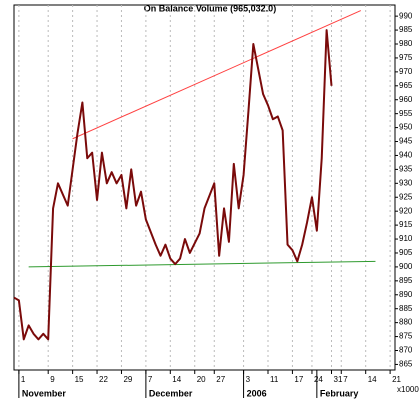  Describe the element at coordinates (406, 224) in the screenshot. I see `y-tick-label: 915` at that location.